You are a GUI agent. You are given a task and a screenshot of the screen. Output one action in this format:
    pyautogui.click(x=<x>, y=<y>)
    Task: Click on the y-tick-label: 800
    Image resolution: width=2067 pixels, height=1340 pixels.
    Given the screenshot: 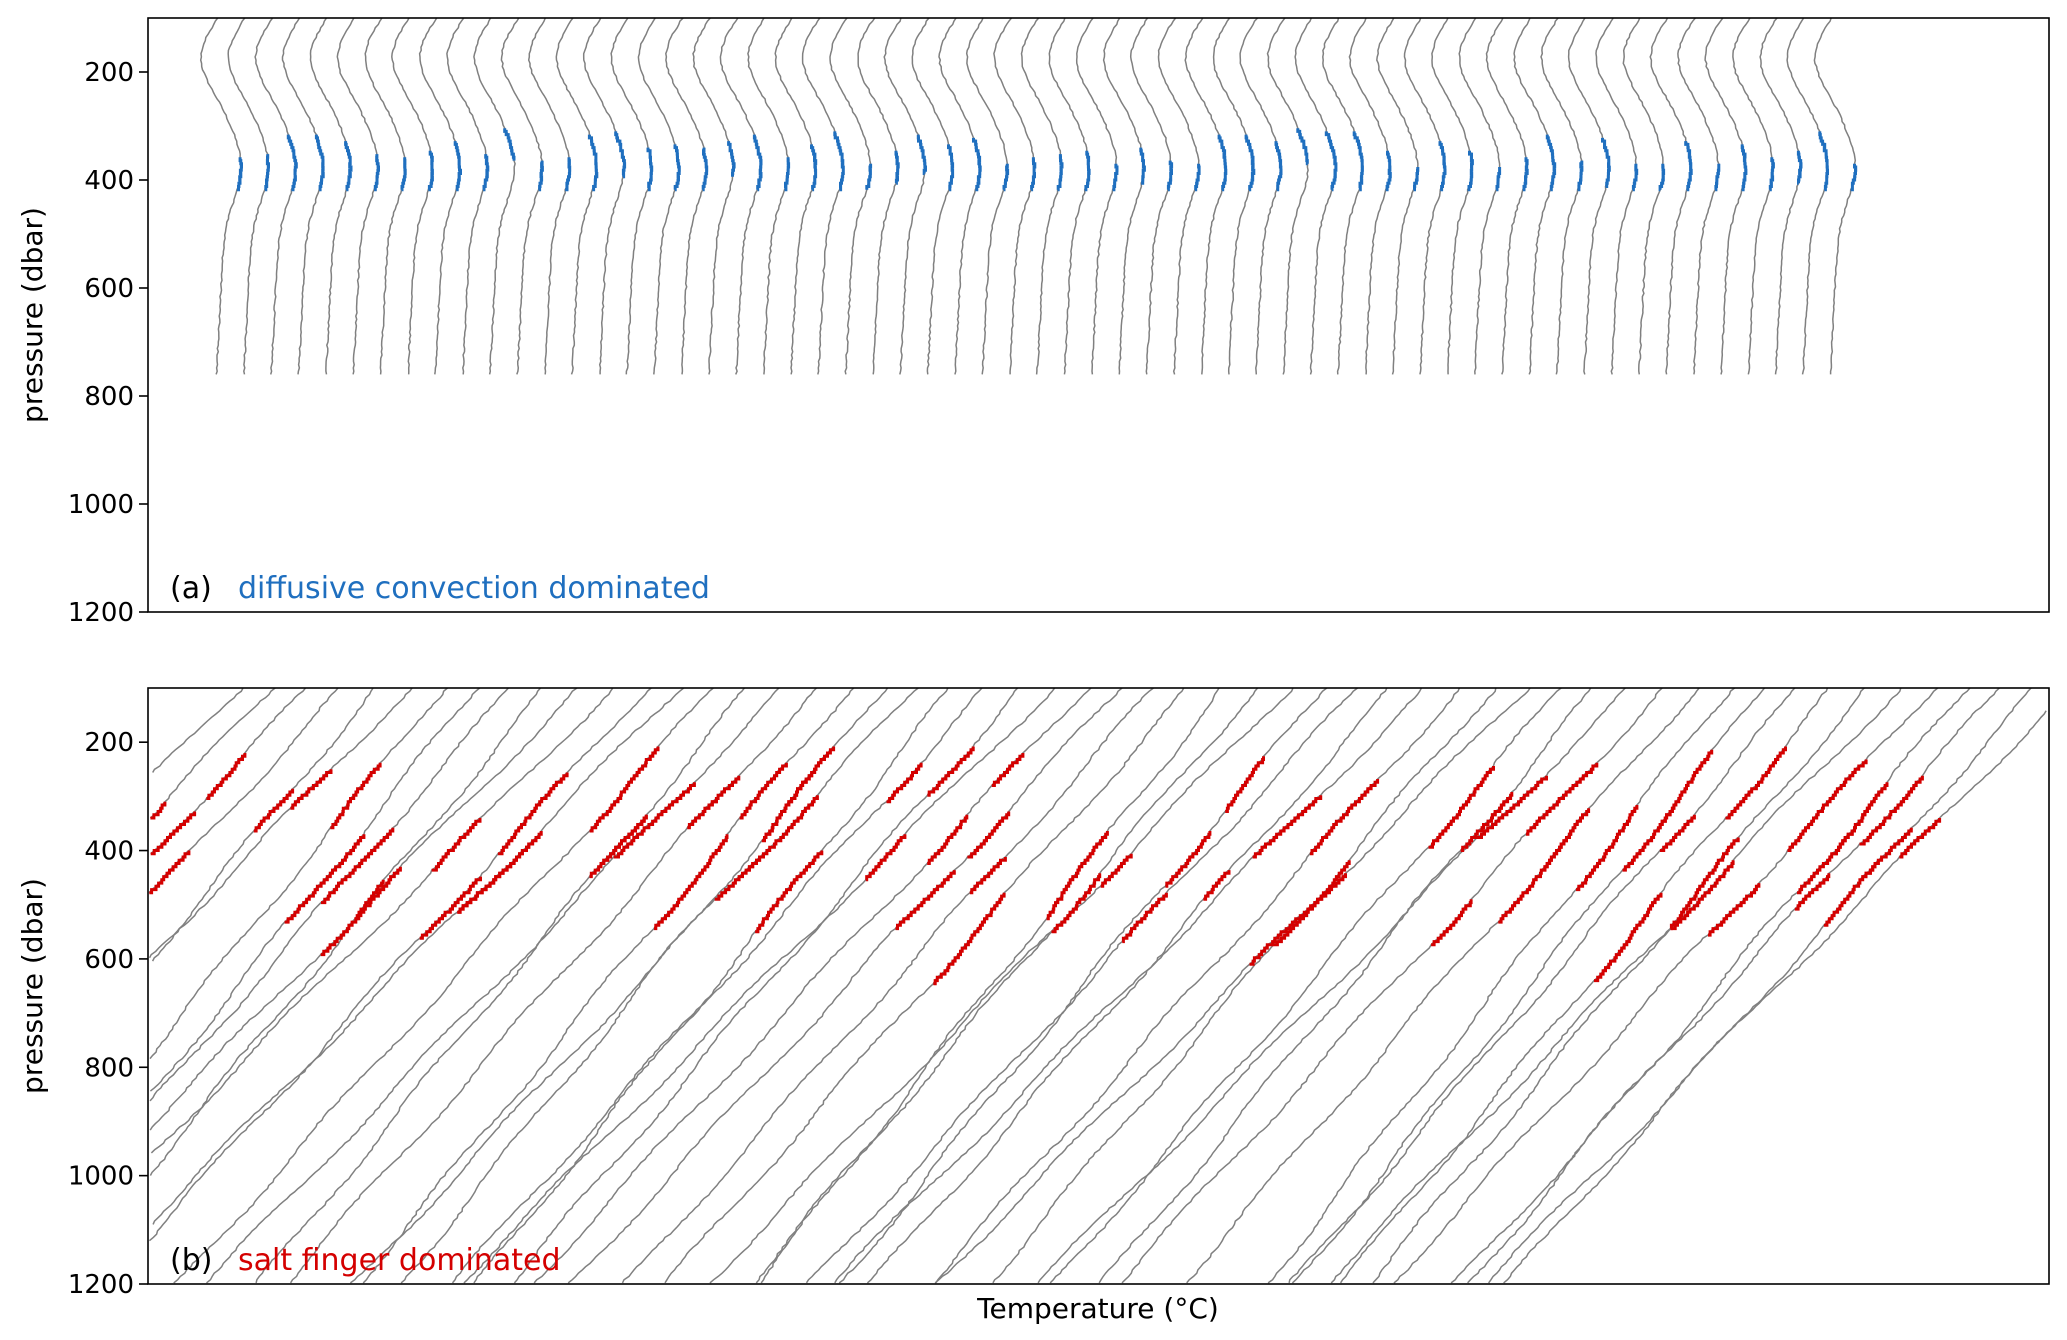 What is the action you would take?
    pyautogui.click(x=109, y=1068)
    